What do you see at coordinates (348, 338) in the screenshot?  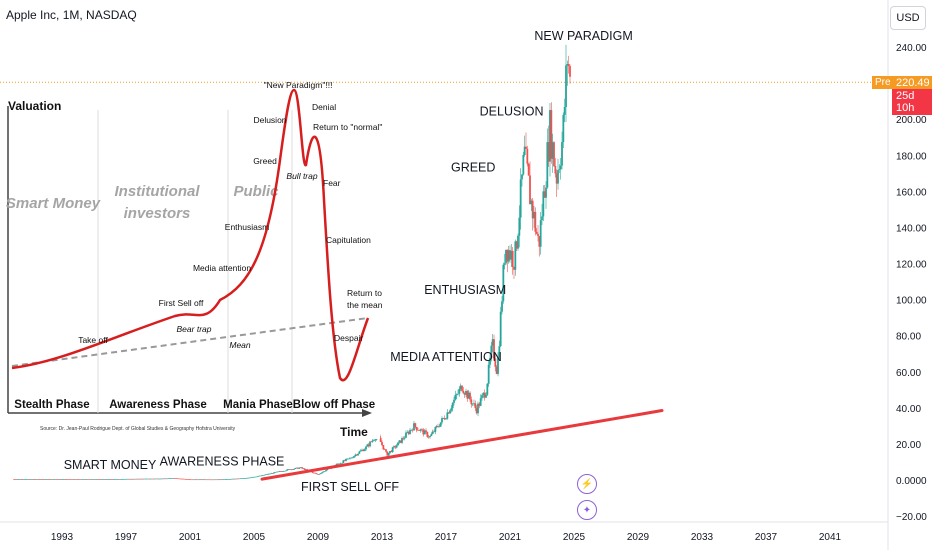 I see `inset-curve-label: Despair` at bounding box center [348, 338].